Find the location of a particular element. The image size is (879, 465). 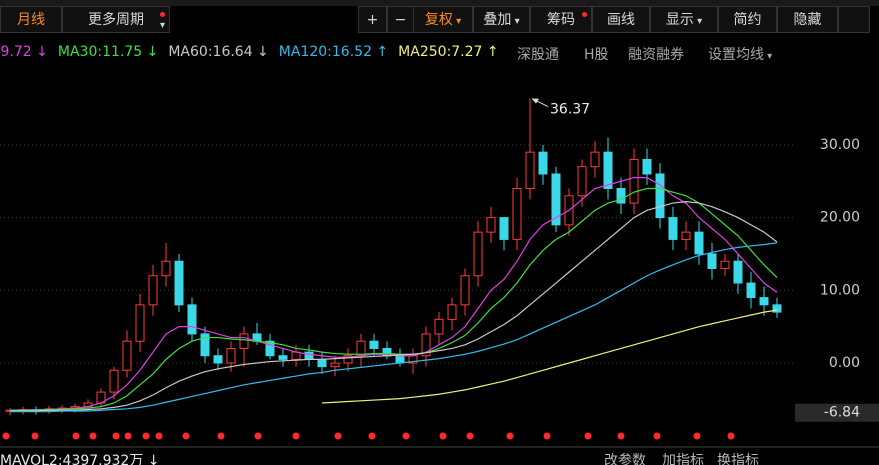

indicator-link: 融资融券 is located at coordinates (656, 55).